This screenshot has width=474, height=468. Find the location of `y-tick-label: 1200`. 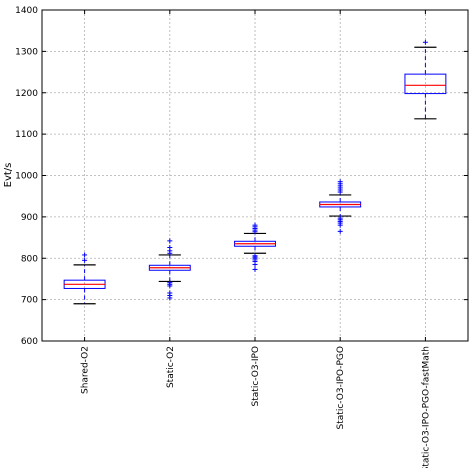

y-tick-label: 1200 is located at coordinates (26, 94).